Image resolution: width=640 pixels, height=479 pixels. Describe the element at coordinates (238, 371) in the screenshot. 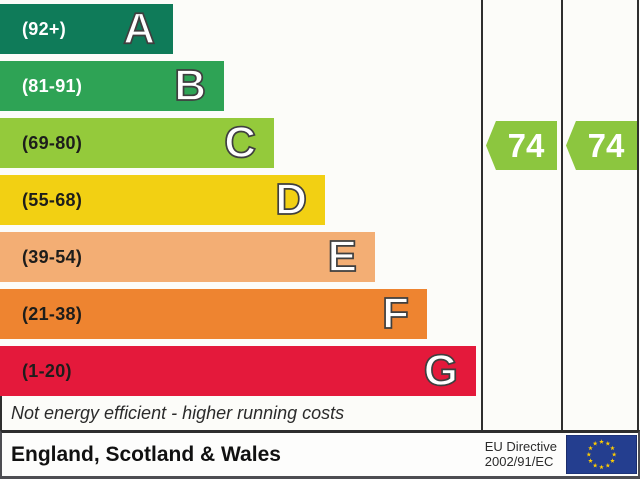

I see `band-bar-G: (1-20) G` at that location.